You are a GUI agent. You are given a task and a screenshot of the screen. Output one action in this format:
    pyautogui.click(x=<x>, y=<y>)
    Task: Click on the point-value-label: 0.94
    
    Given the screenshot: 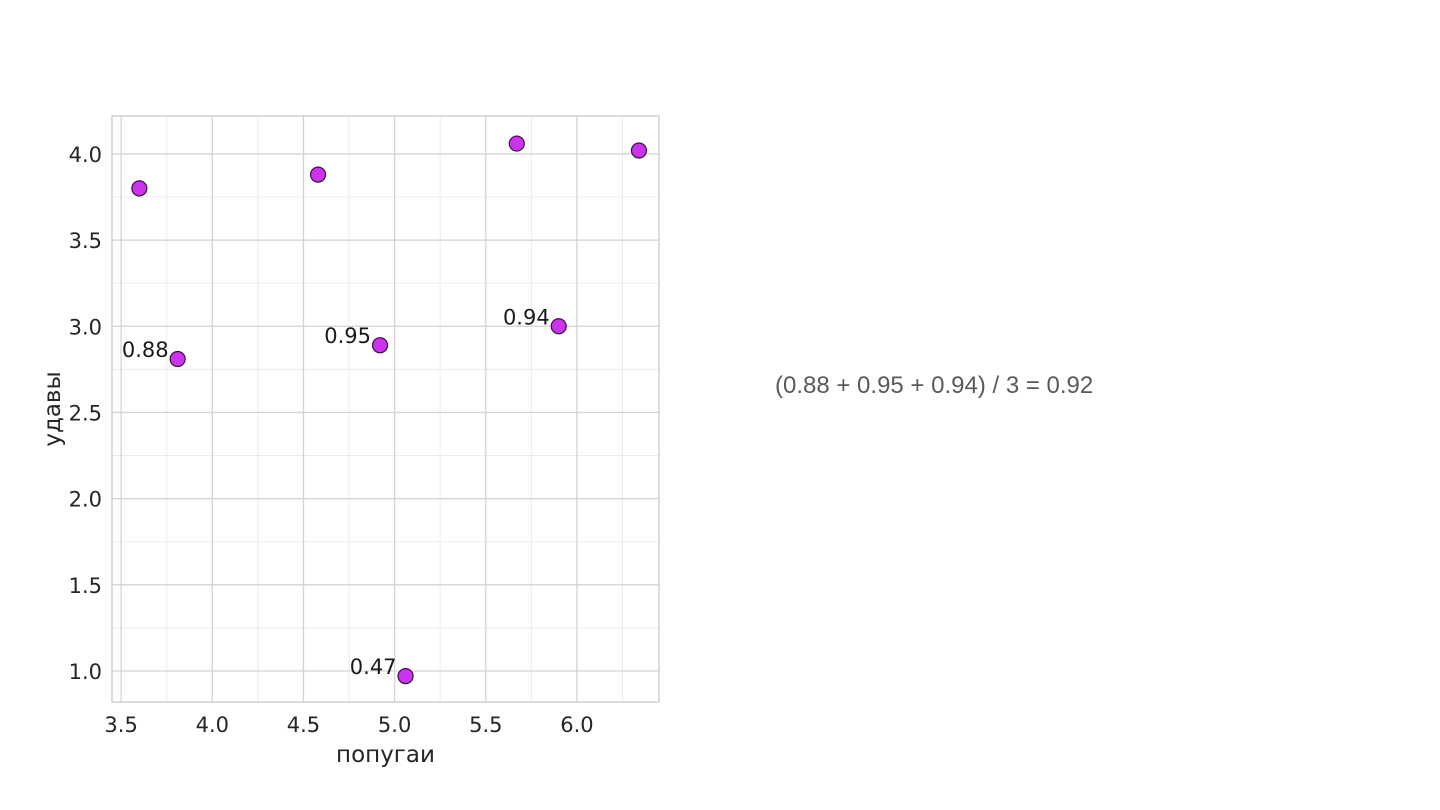 What is the action you would take?
    pyautogui.click(x=526, y=317)
    